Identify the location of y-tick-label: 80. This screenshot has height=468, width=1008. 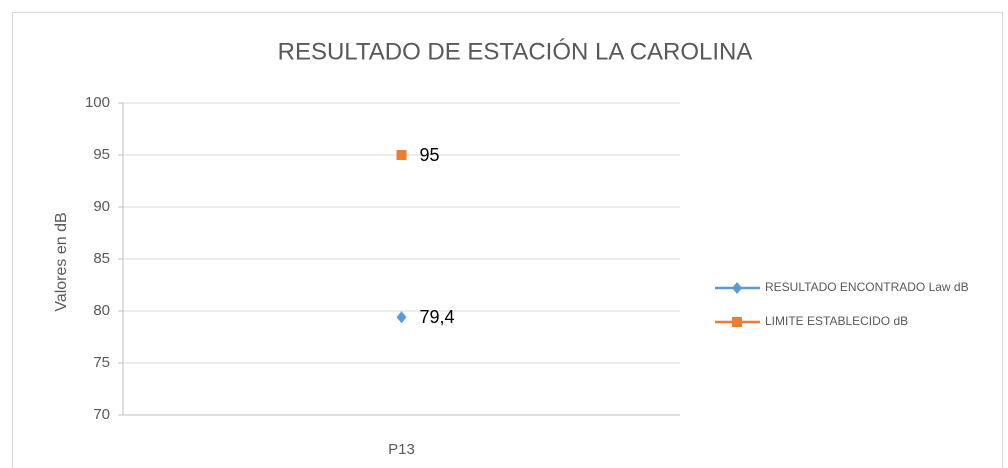
(101, 310).